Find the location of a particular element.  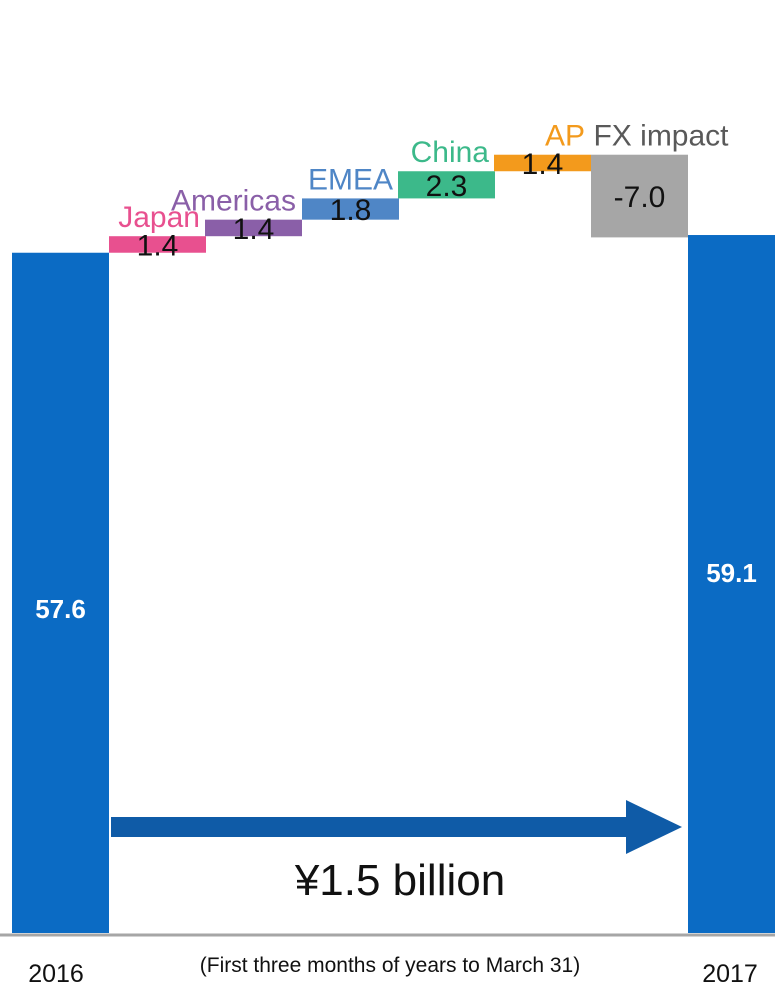

bar-fx-impact is located at coordinates (639, 196).